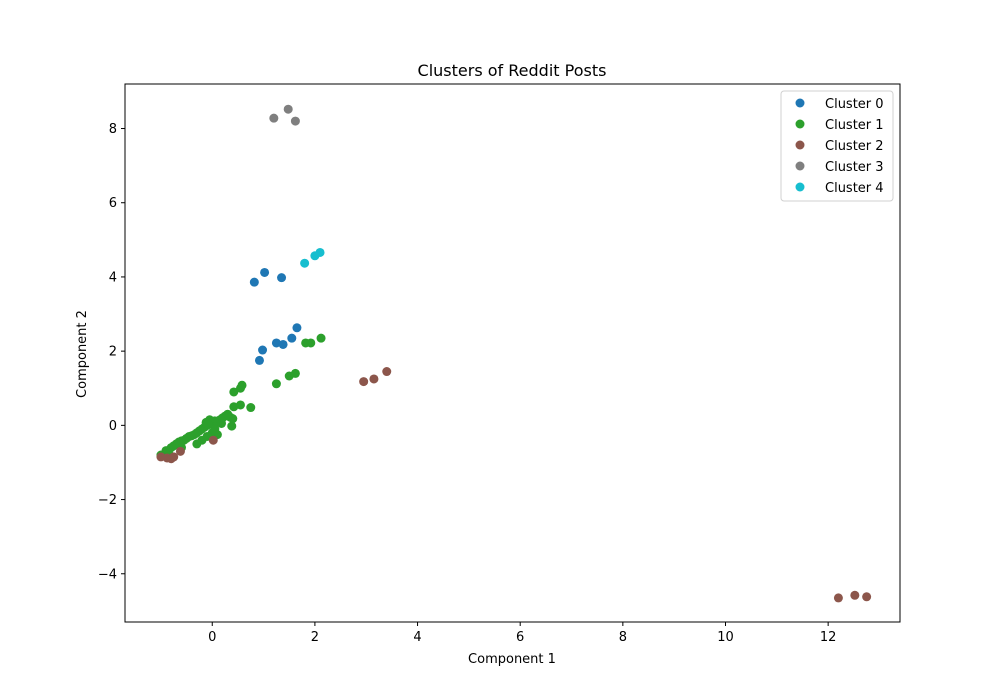  Describe the element at coordinates (512, 659) in the screenshot. I see `x-axis-label: Component 1` at that location.